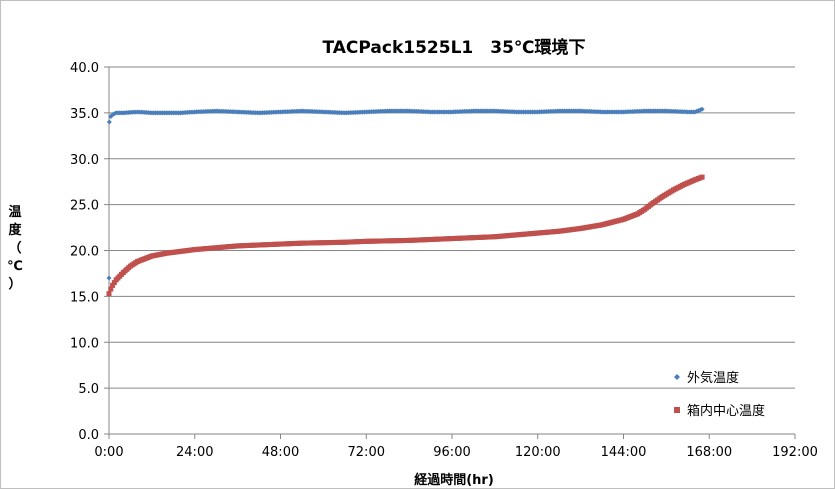 The width and height of the screenshot is (835, 489). What do you see at coordinates (194, 452) in the screenshot?
I see `x-tick-label: 24:00` at bounding box center [194, 452].